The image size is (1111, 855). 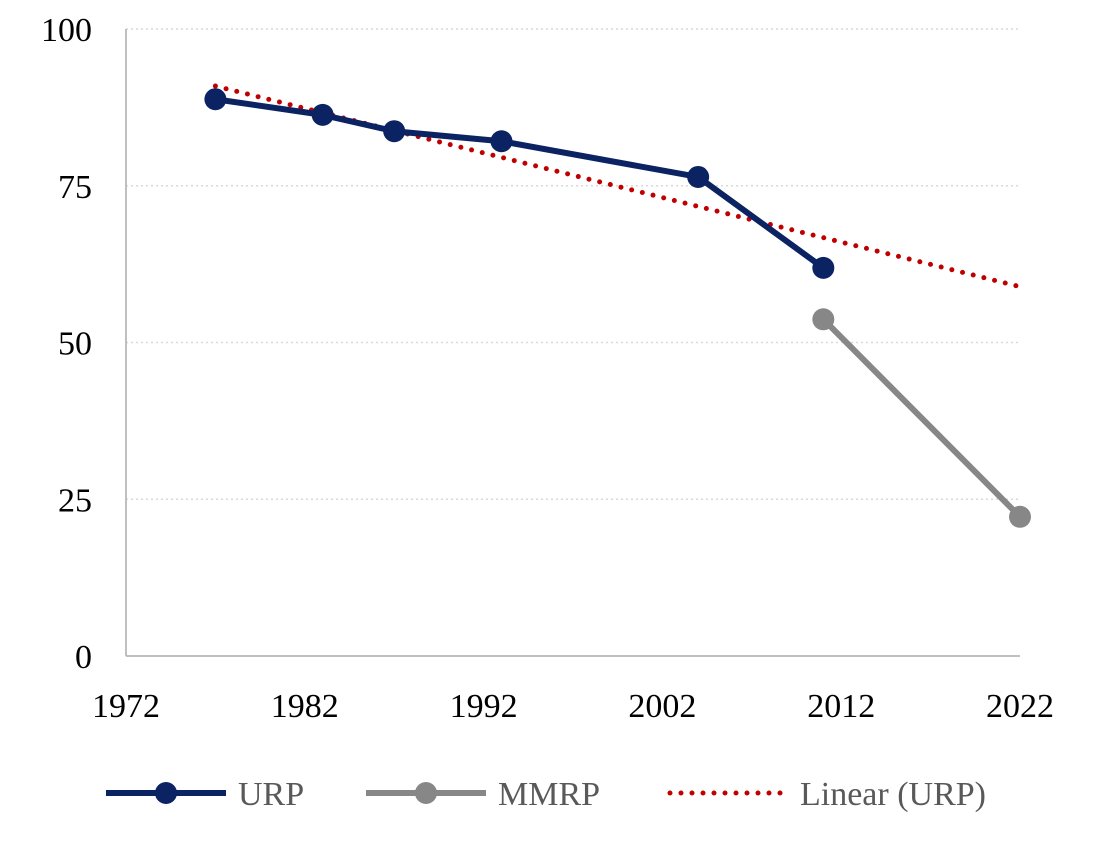 I want to click on y-tick-label: 100, so click(x=66, y=30).